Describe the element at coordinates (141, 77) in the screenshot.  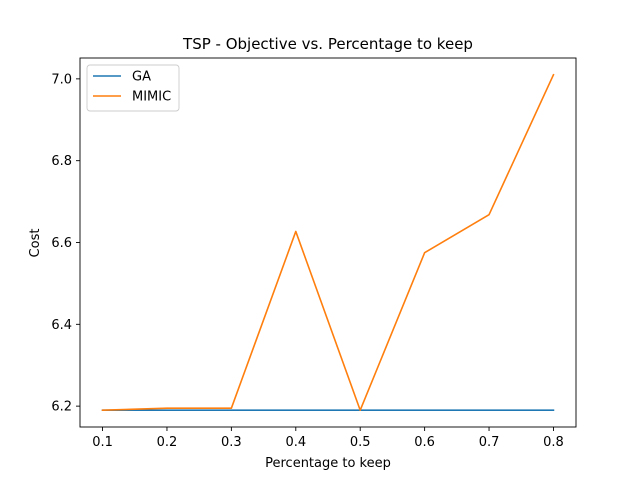
I see `legend-label-ga: GA` at that location.